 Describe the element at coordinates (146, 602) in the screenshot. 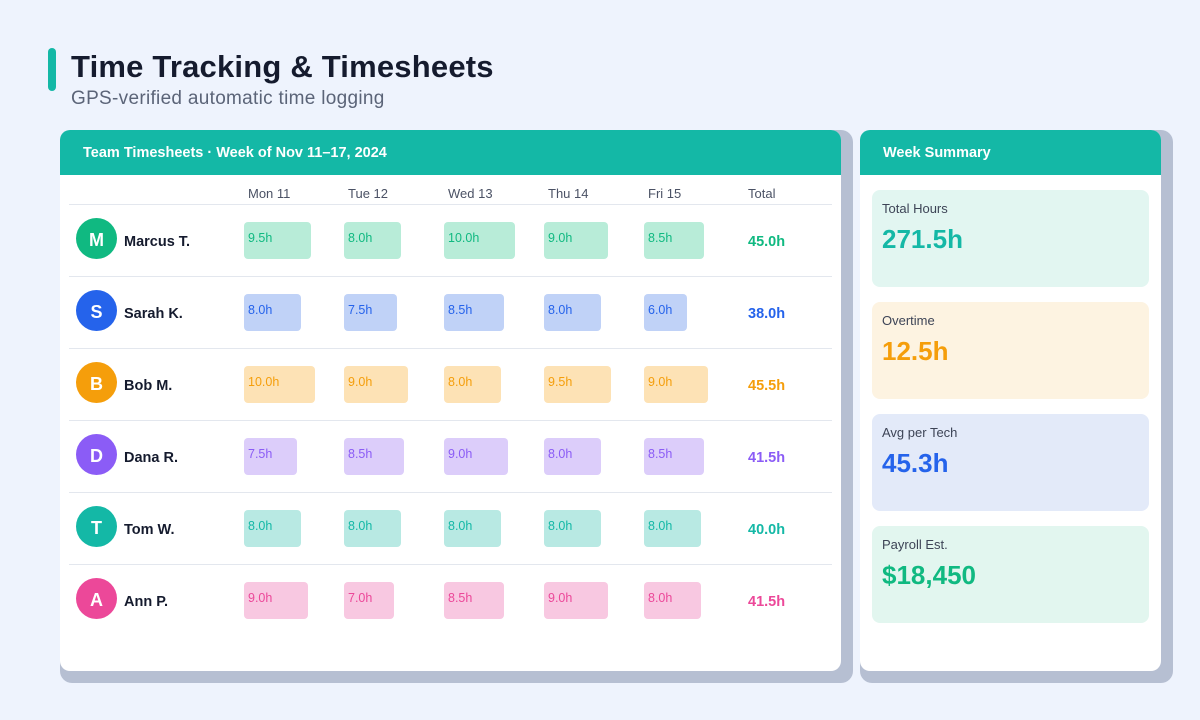

I see `technician-name: Ann P.` at that location.